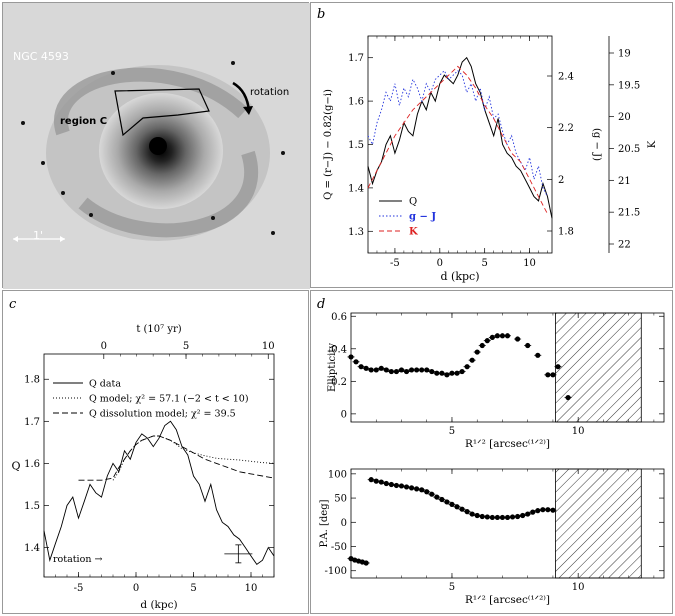 The height and width of the screenshot is (616, 675). Describe the element at coordinates (413, 232) in the screenshot. I see `legend-label: K` at that location.